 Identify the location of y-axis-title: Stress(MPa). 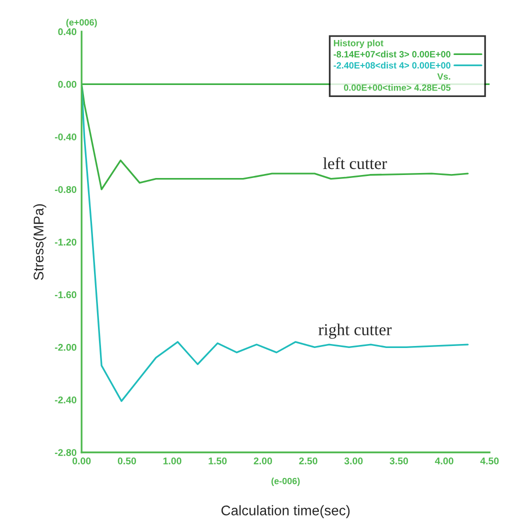
(39, 242).